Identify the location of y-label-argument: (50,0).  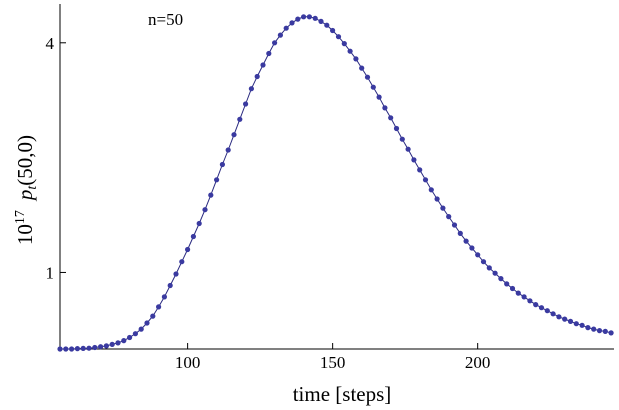
(25, 160).